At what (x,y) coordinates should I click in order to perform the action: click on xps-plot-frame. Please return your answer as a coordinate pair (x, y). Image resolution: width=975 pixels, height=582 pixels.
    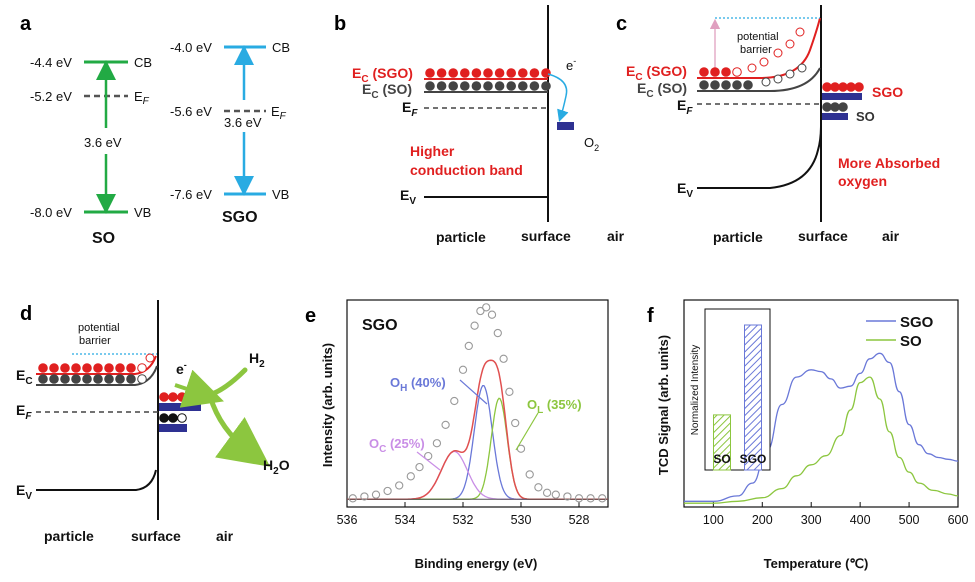
    Looking at the image, I should click on (477, 403).